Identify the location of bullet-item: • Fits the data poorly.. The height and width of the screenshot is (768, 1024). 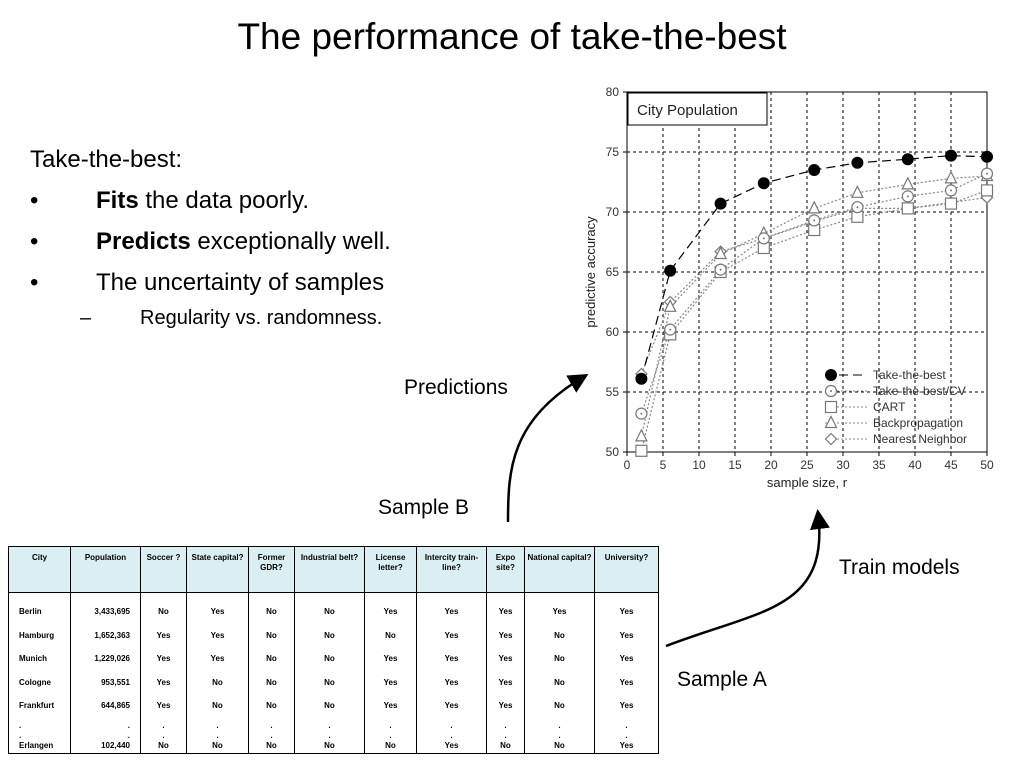
(290, 206).